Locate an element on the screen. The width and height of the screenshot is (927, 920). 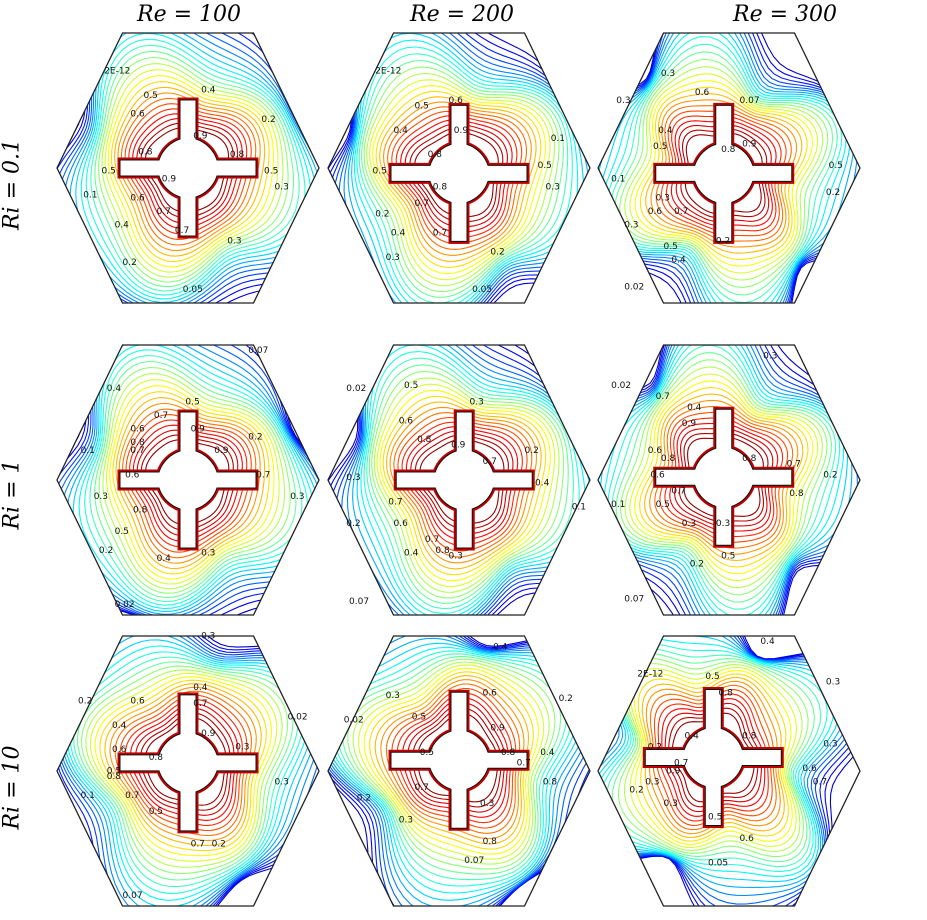
column-title-re300: Re = 300 is located at coordinates (785, 14).